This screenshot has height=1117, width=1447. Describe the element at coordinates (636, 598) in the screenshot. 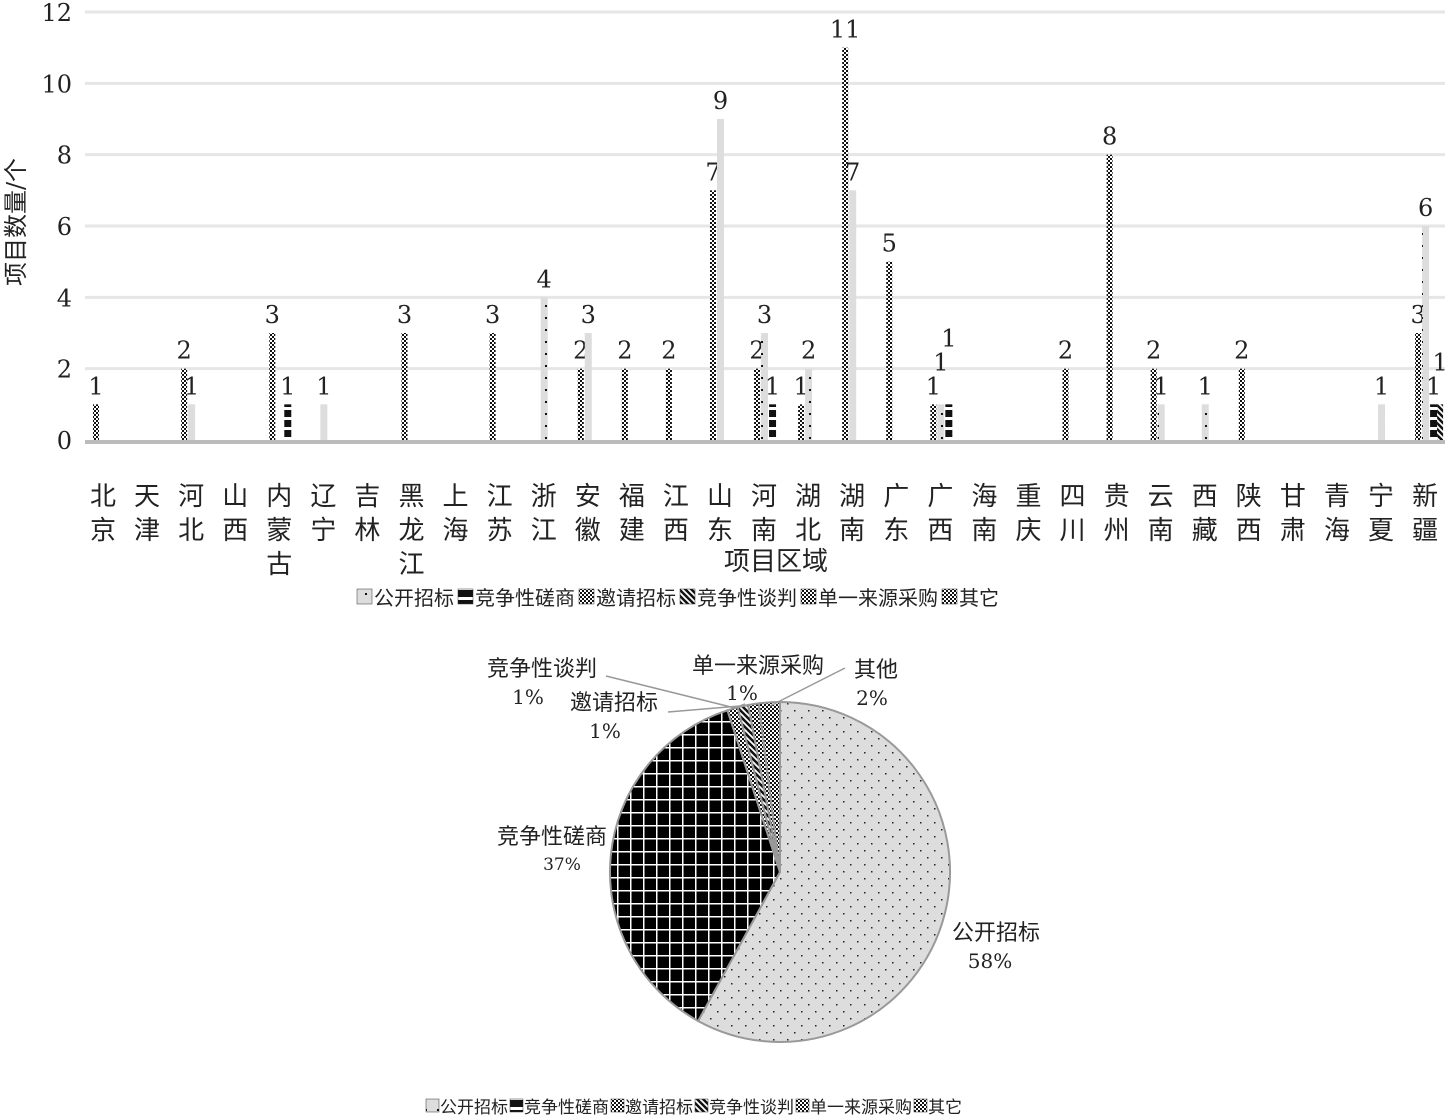

I see `legend-label: 邀请招标` at that location.